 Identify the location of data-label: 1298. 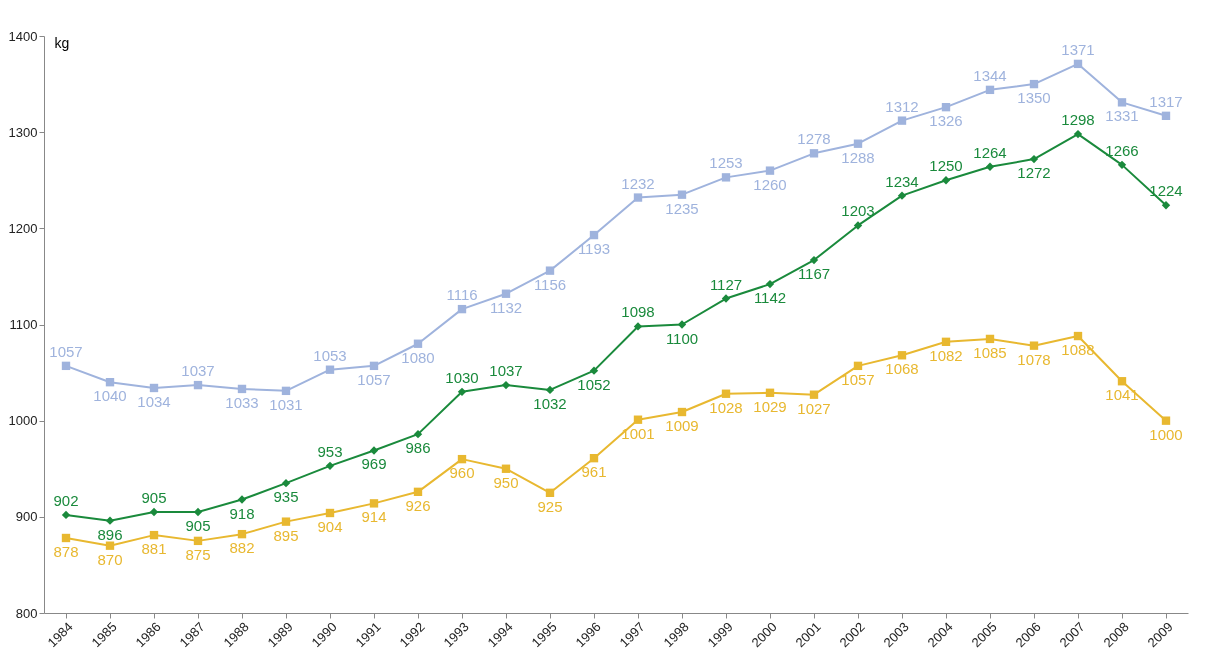
(1078, 120).